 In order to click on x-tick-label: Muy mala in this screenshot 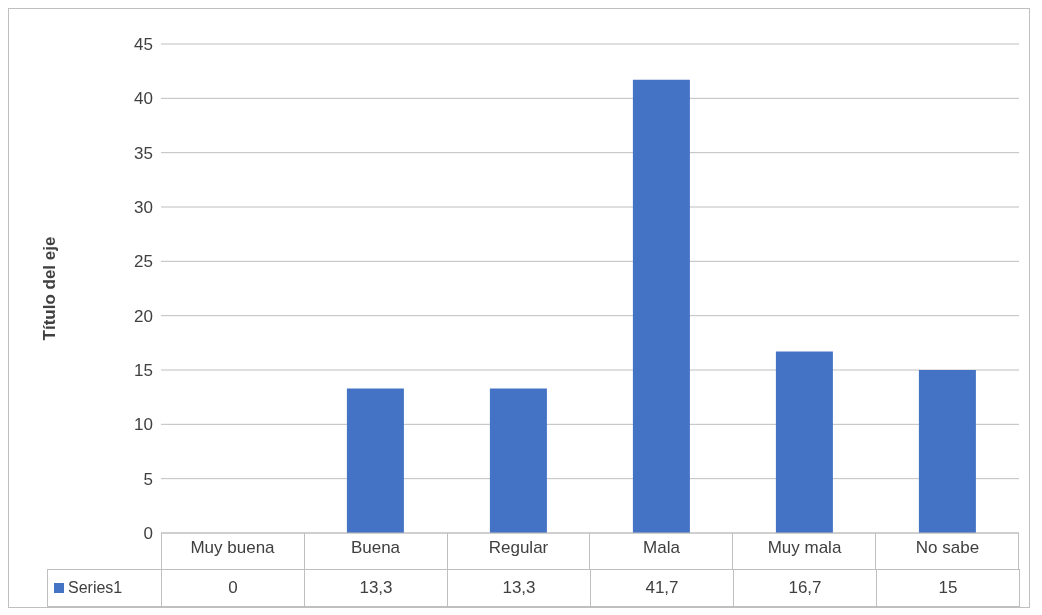, I will do `click(804, 548)`.